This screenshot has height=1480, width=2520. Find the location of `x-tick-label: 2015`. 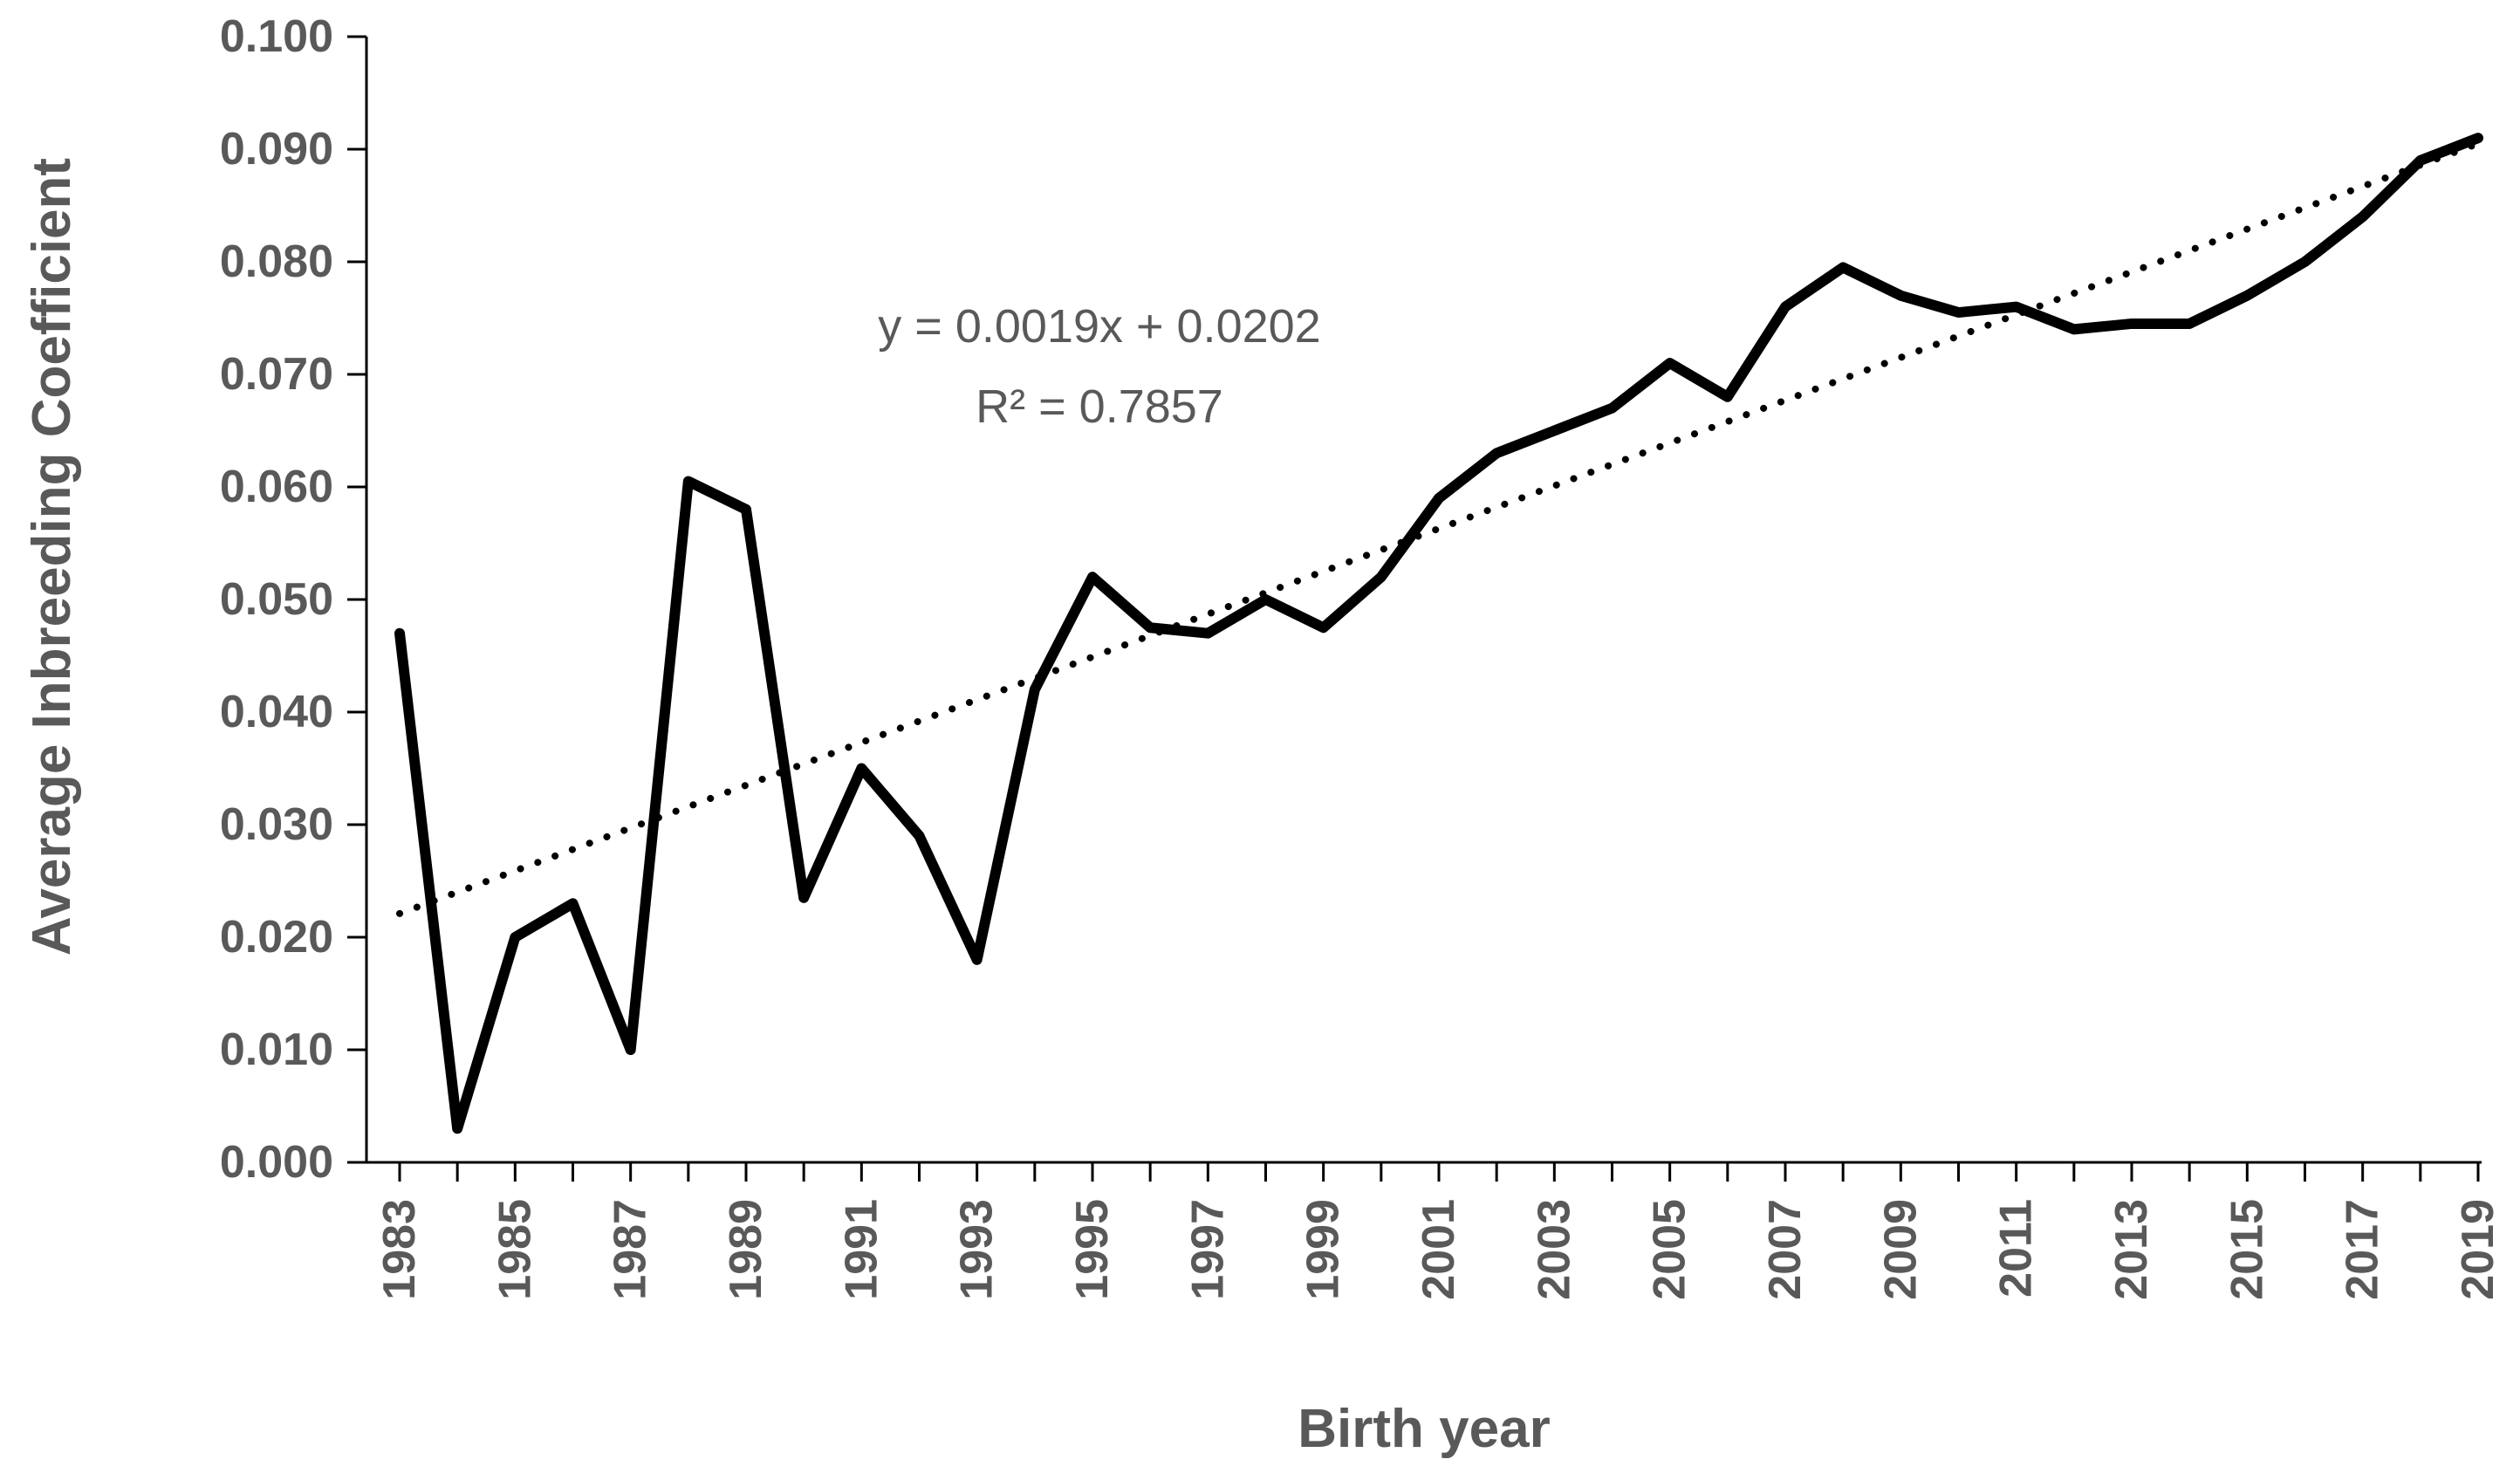

x-tick-label: 2015 is located at coordinates (2247, 1249).